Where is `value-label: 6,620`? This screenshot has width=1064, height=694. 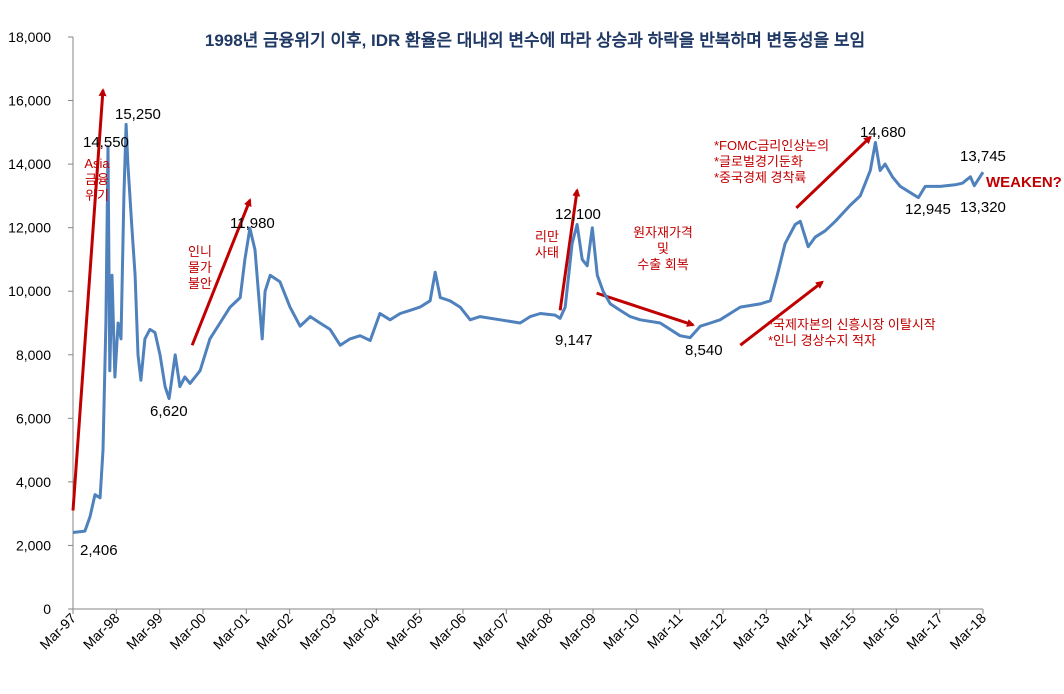
value-label: 6,620 is located at coordinates (169, 411).